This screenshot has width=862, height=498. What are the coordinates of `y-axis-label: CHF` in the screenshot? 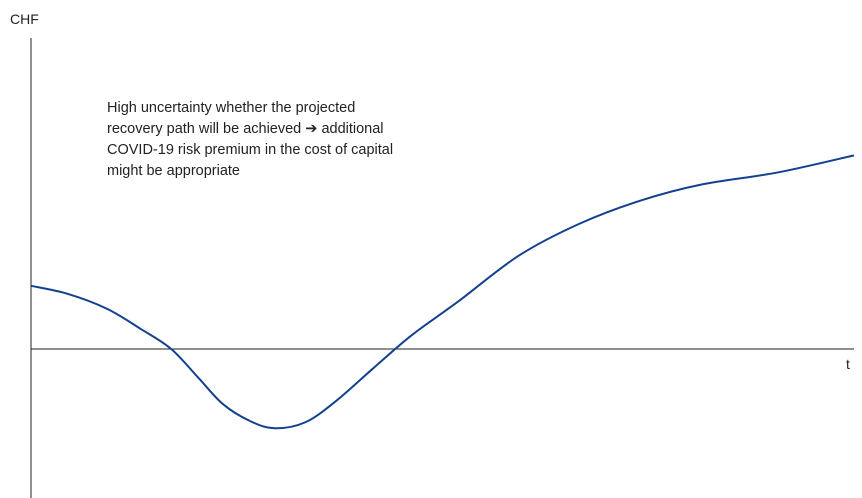 It's located at (24, 19).